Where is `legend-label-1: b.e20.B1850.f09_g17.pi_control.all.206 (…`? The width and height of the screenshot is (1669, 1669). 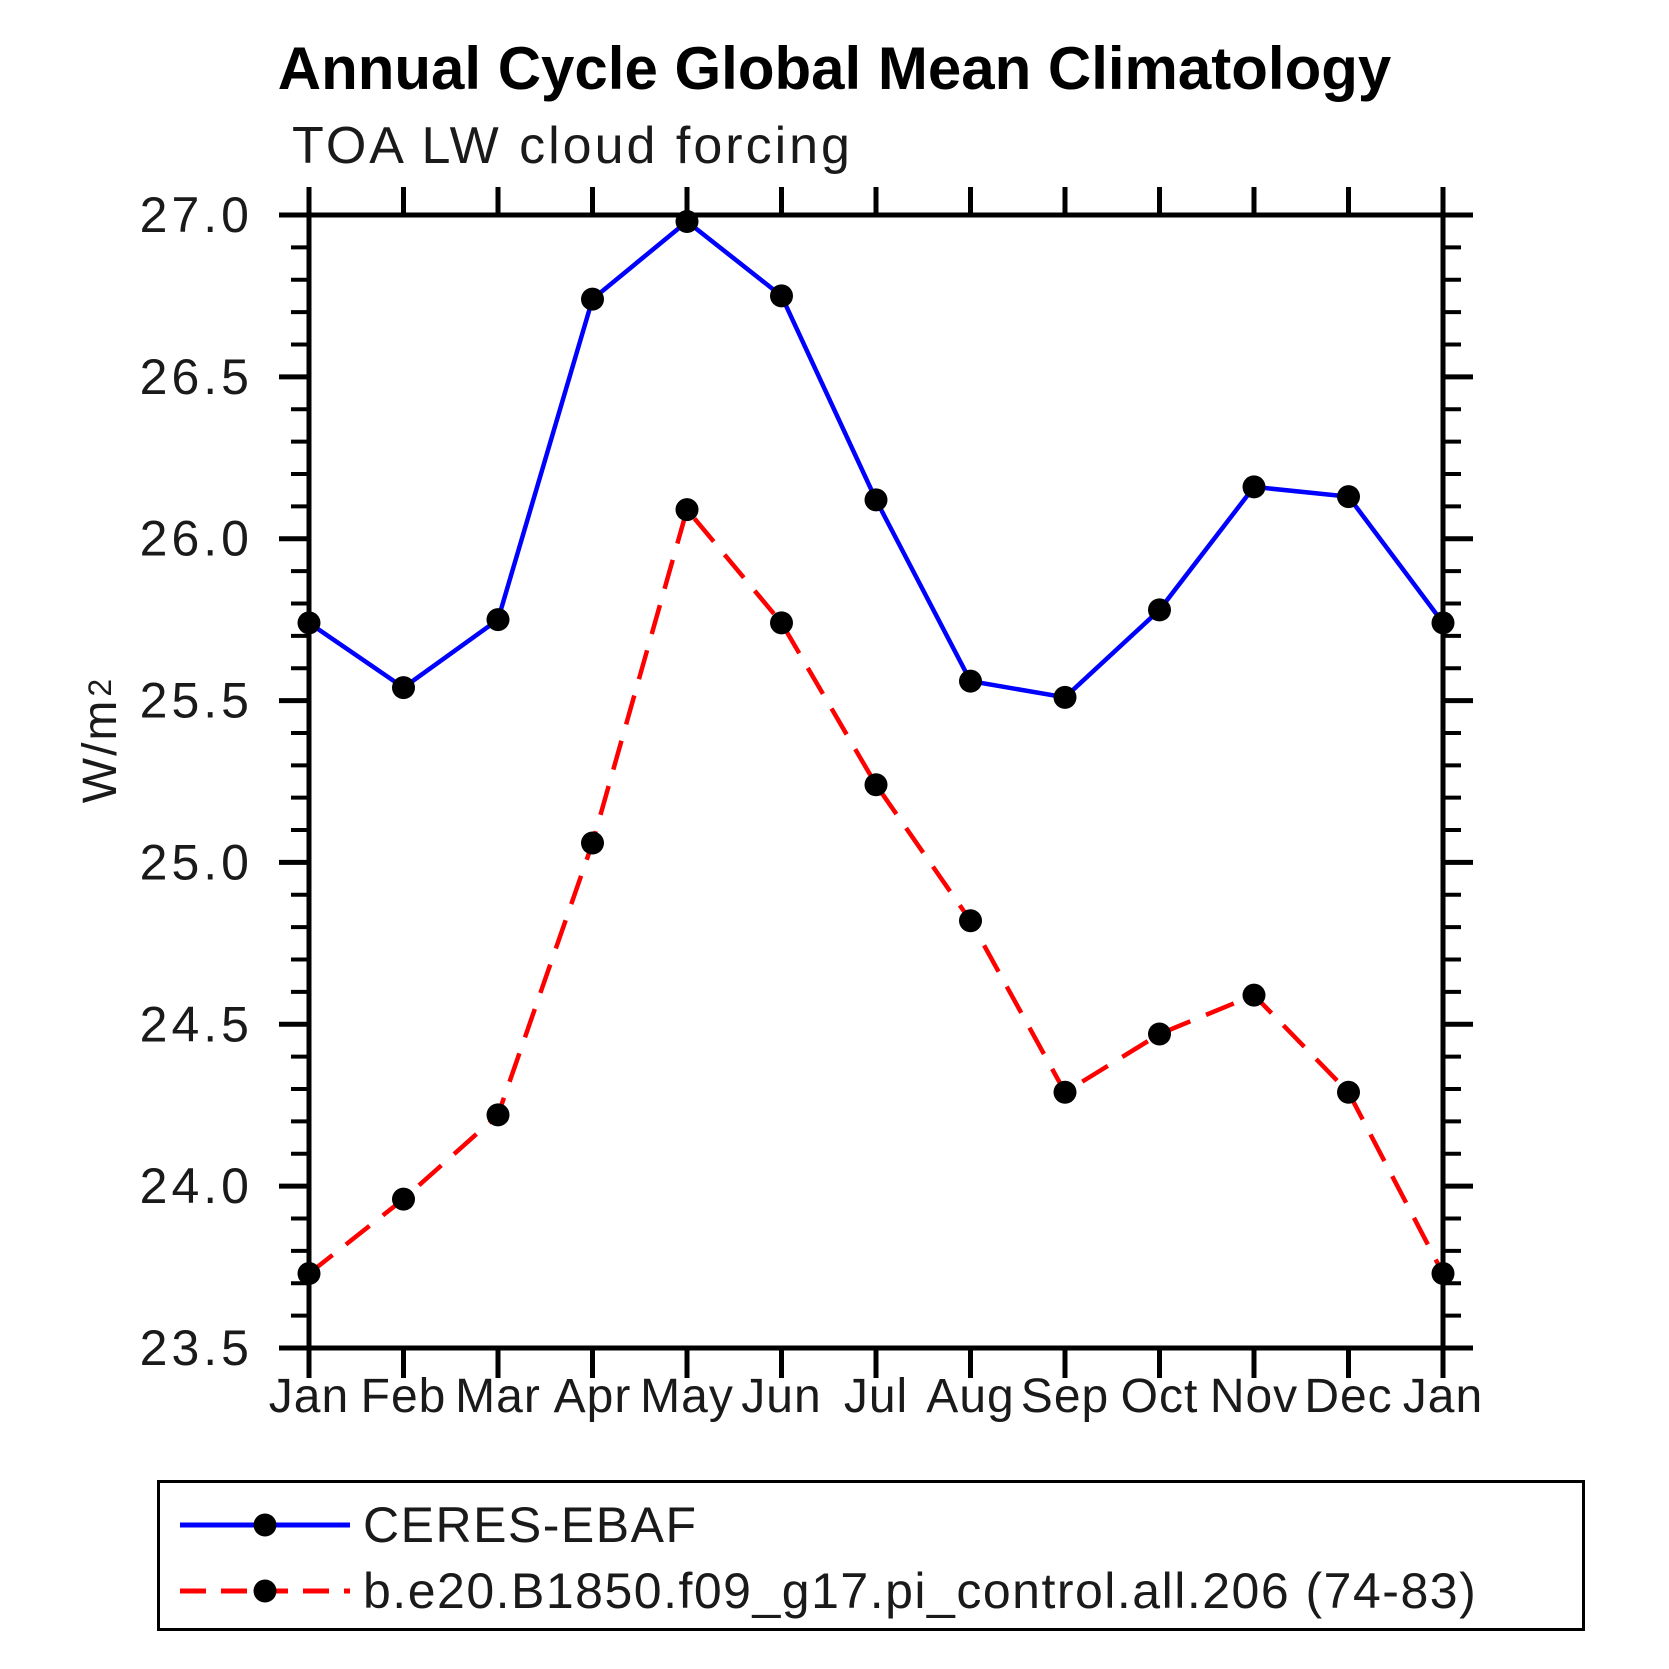
legend-label-1: b.e20.B1850.f09_g17.pi_control.all.206 (… is located at coordinates (920, 1591).